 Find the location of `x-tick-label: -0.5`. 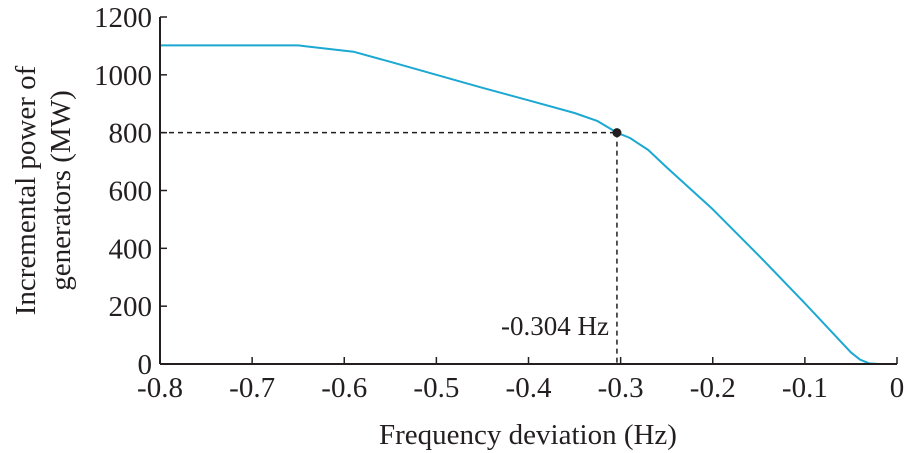

x-tick-label: -0.5 is located at coordinates (436, 388).